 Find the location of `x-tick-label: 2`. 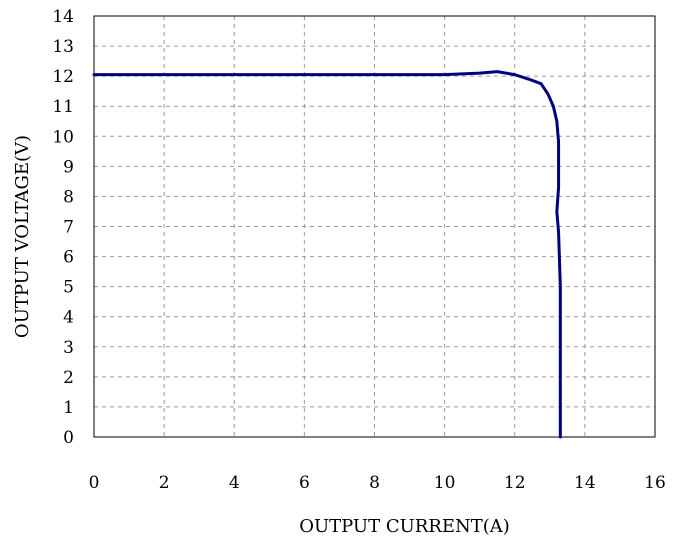

x-tick-label: 2 is located at coordinates (164, 483).